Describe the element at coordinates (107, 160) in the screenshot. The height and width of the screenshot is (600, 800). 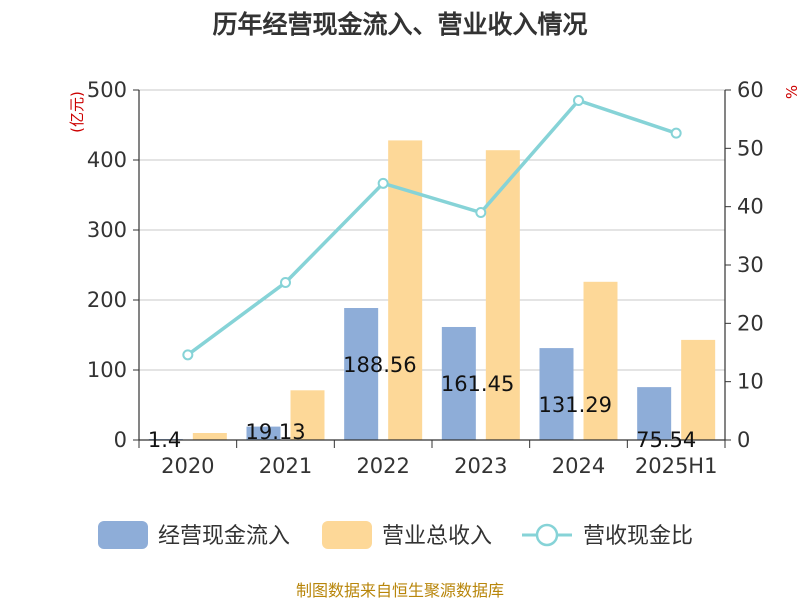
I see `left-tick-label: 400` at that location.